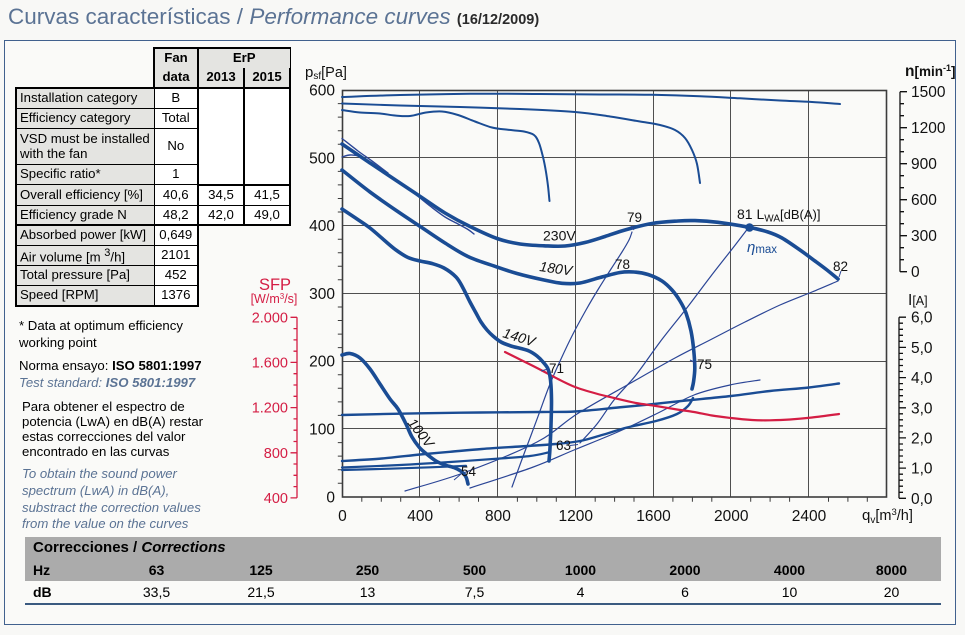  What do you see at coordinates (918, 300) in the screenshot?
I see `svg-text: I[A]` at bounding box center [918, 300].